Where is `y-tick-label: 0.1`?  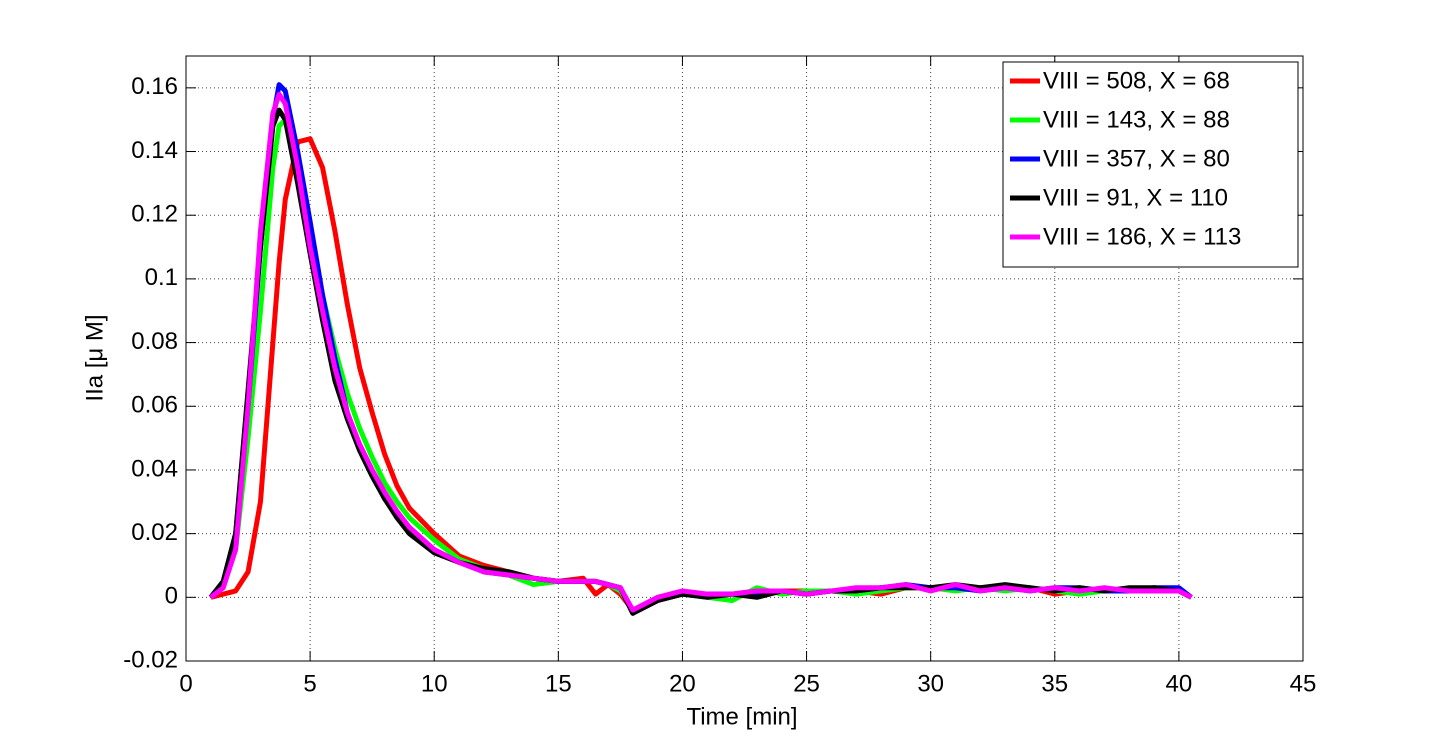 y-tick-label: 0.1 is located at coordinates (161, 277).